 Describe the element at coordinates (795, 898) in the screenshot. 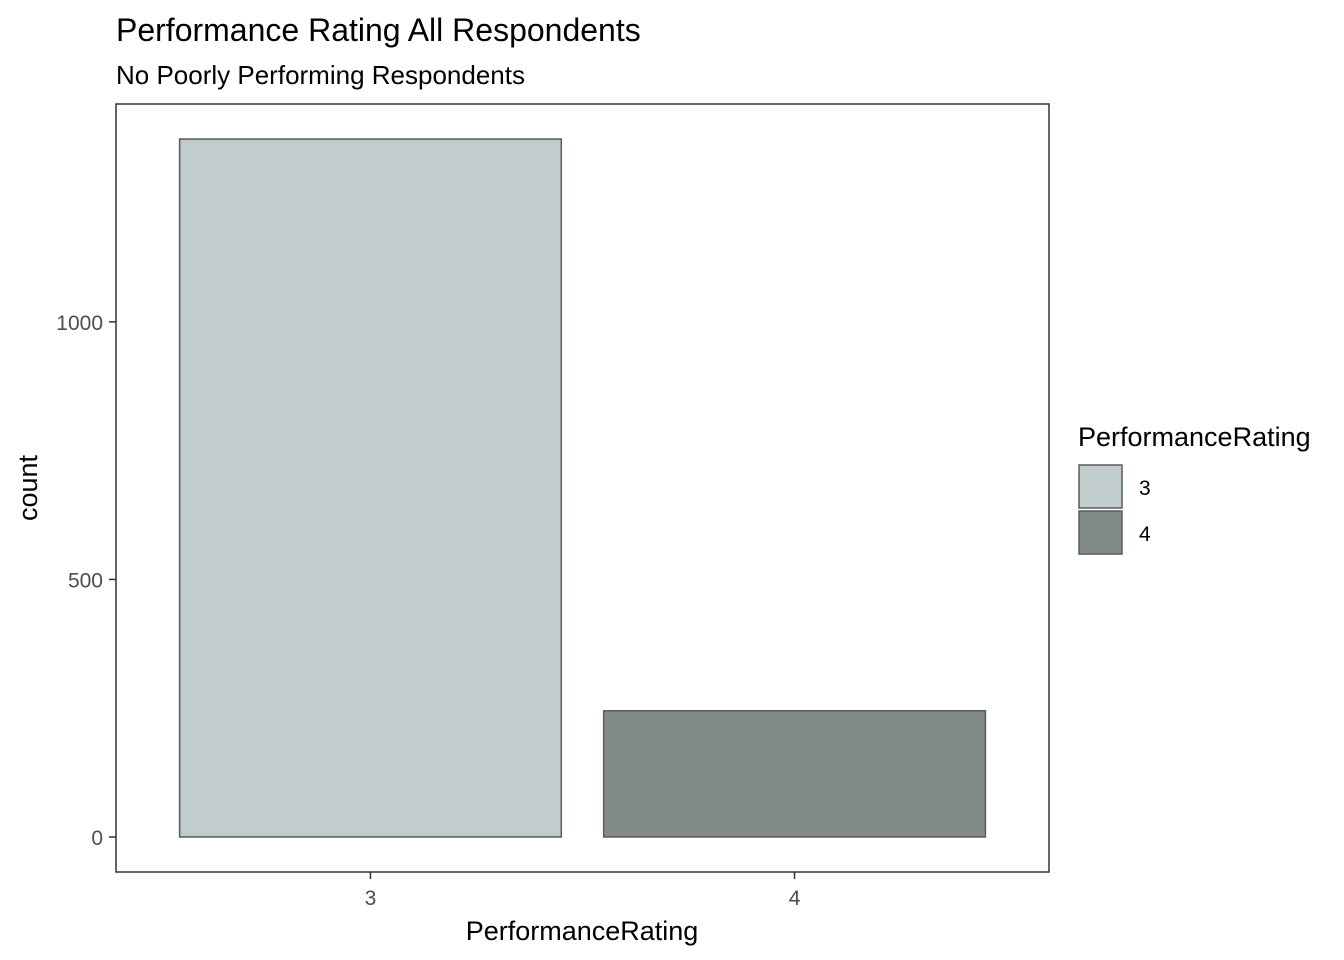

I see `x-tick-label: 4` at that location.